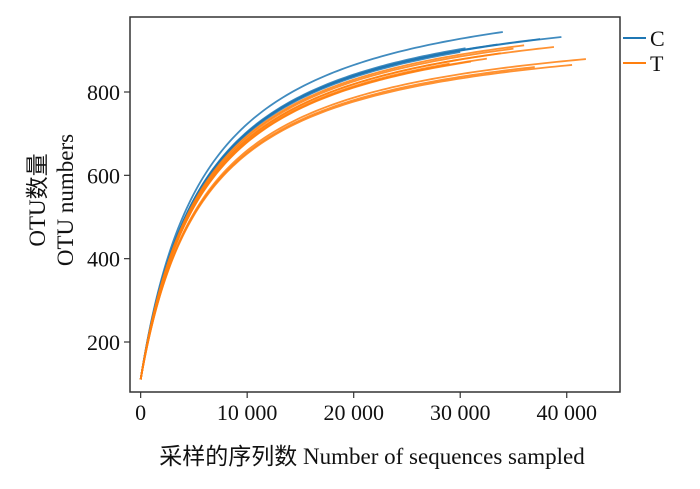 This screenshot has height=489, width=700. Describe the element at coordinates (657, 63) in the screenshot. I see `legend-label-T: T` at that location.